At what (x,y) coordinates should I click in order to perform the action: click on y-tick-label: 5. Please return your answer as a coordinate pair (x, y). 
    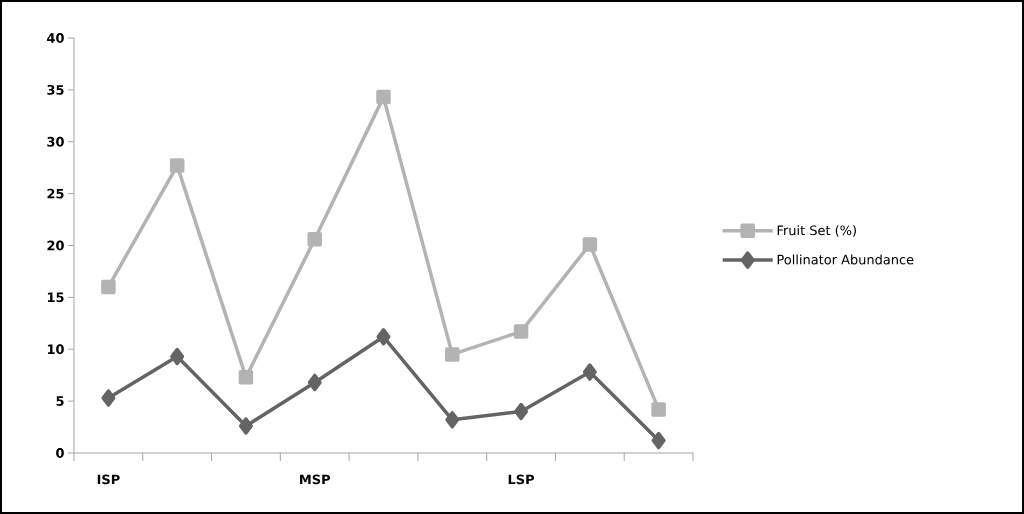
    Looking at the image, I should click on (60, 401).